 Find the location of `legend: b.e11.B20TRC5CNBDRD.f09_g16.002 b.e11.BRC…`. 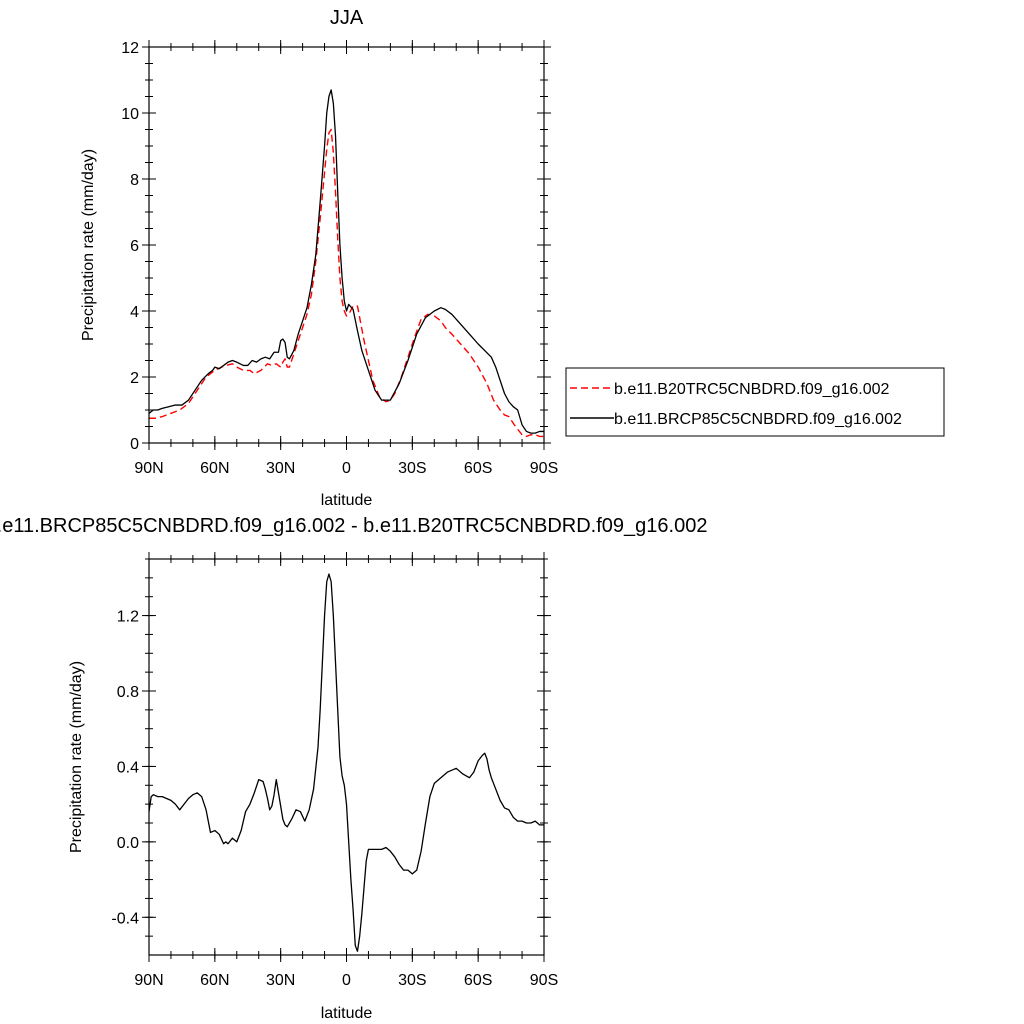

legend: b.e11.B20TRC5CNBDRD.f09_g16.002 b.e11.BRC… is located at coordinates (755, 402).